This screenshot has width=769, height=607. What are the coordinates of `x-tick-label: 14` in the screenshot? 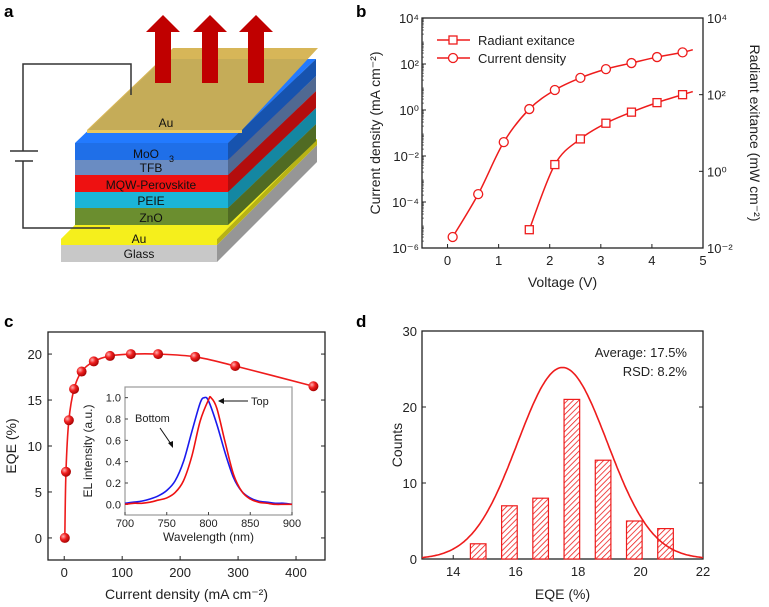 It's located at (453, 571).